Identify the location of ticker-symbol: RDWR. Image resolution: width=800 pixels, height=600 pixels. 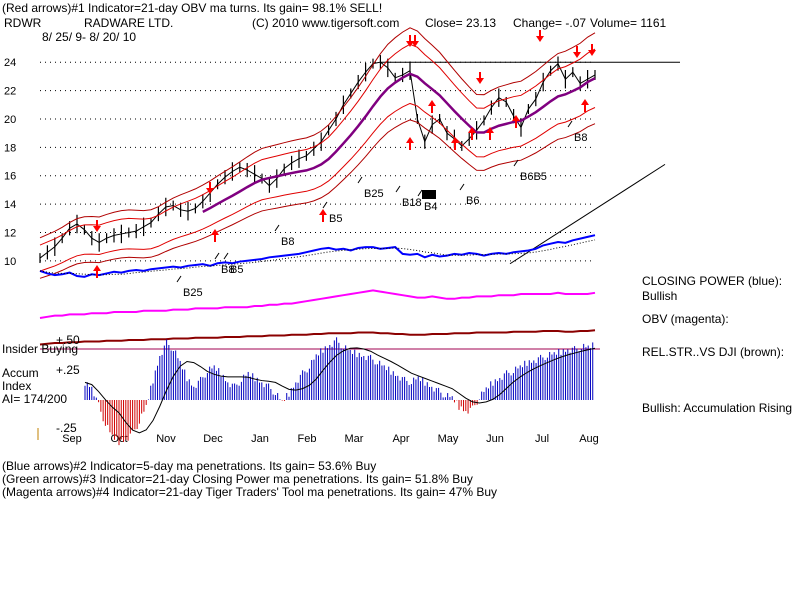
(23, 23).